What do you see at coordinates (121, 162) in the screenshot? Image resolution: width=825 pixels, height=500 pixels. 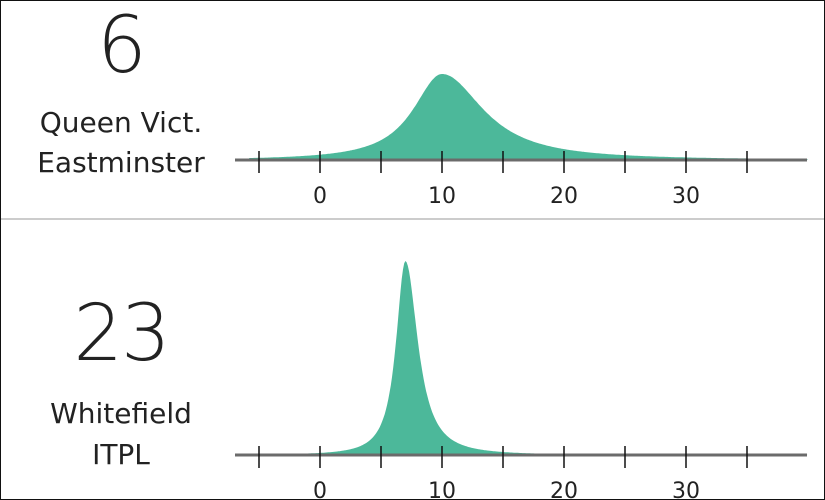 I see `stop-name-line-2: Eastminster` at bounding box center [121, 162].